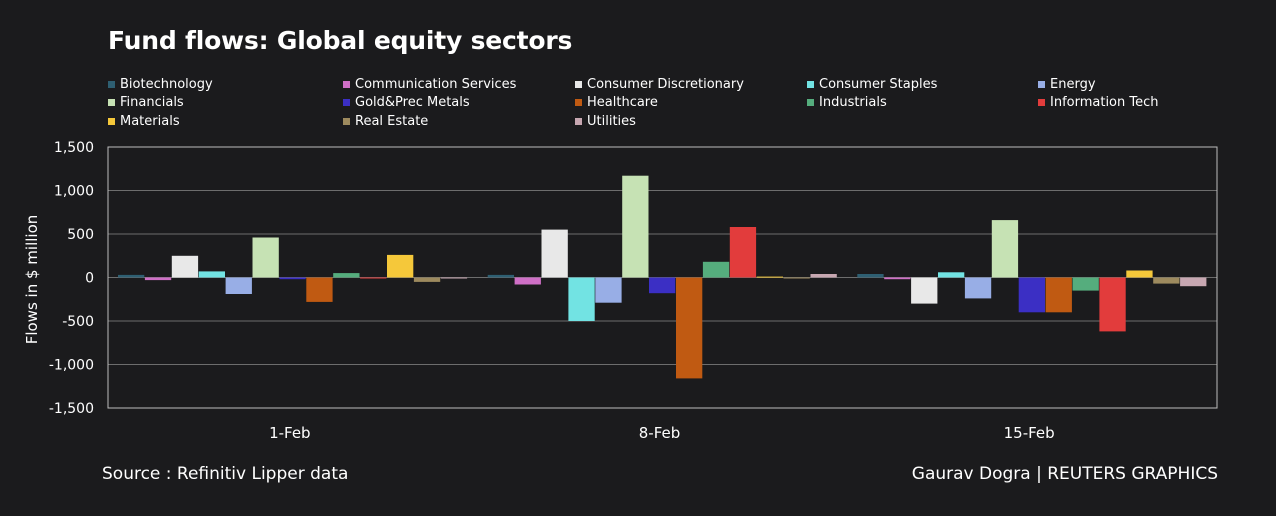 This screenshot has height=516, width=1276. What do you see at coordinates (32, 280) in the screenshot?
I see `y-axis-label: Flows in $ million` at bounding box center [32, 280].